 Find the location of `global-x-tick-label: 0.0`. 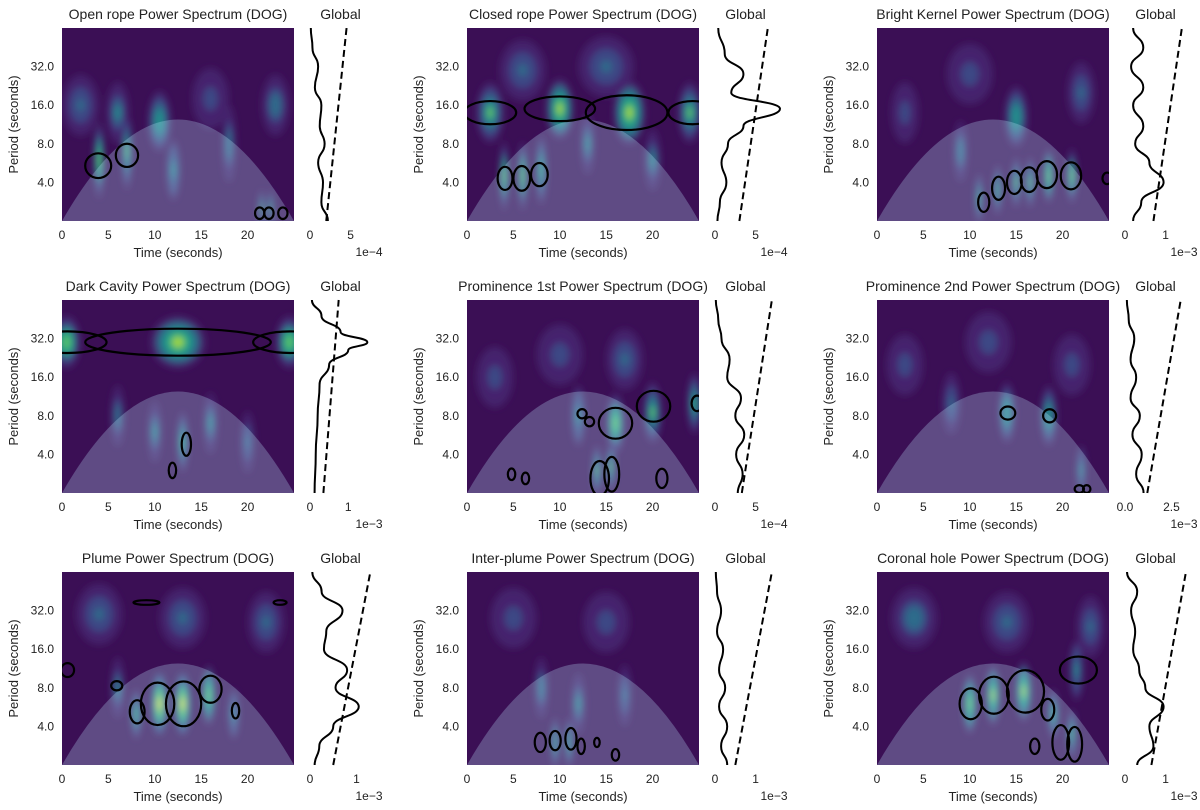

global-x-tick-label: 0.0 is located at coordinates (1125, 507).